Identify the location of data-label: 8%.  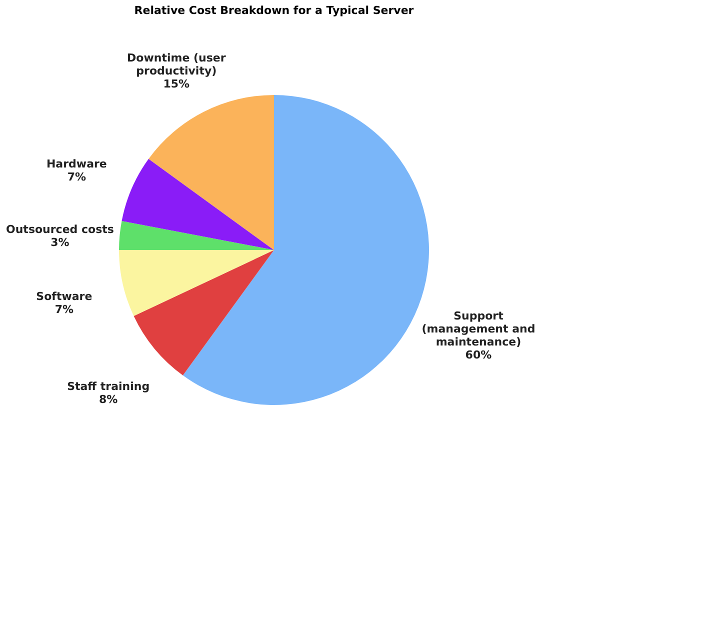
(108, 399).